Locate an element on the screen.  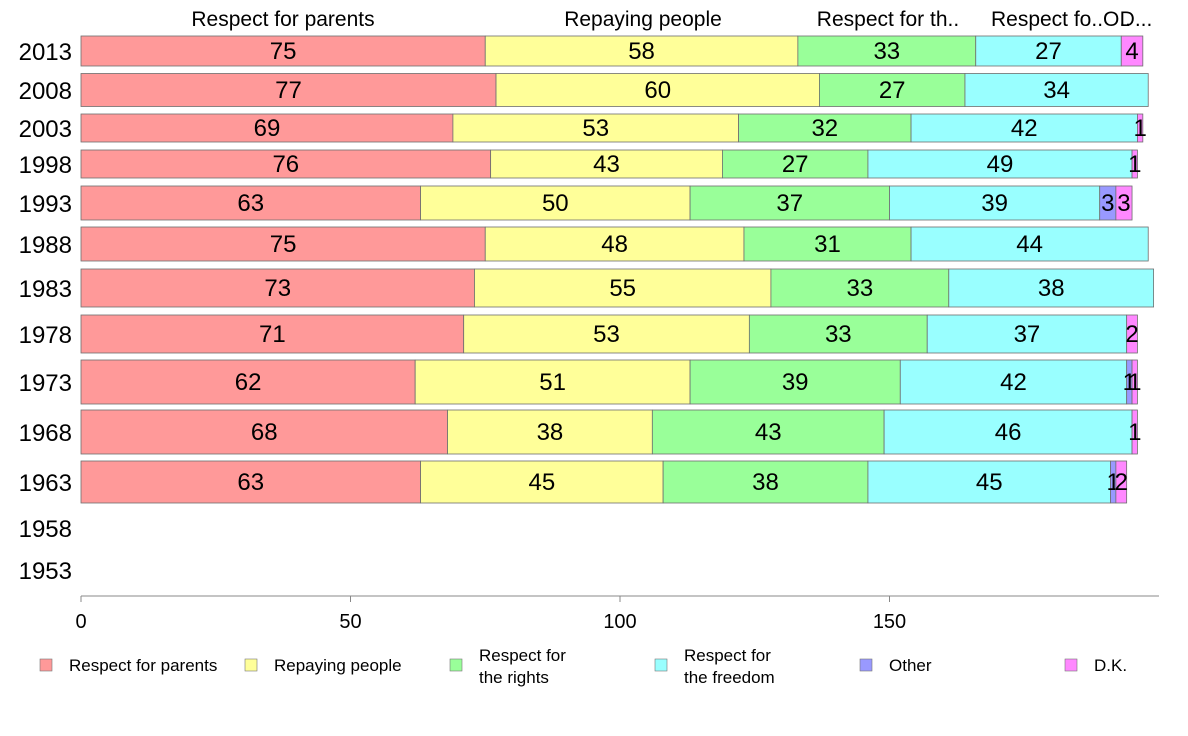
bar-value-label: 60 is located at coordinates (657, 90).